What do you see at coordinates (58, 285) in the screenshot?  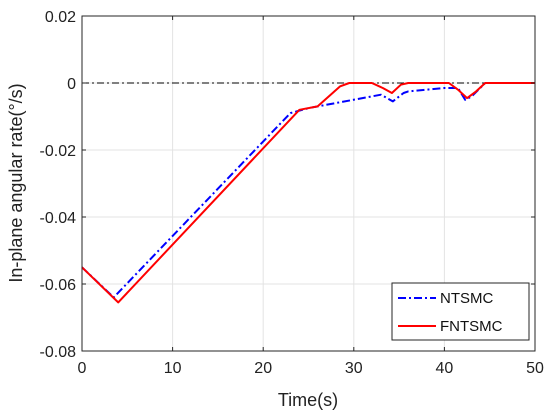 I see `y-tick-label-1: -0.06` at bounding box center [58, 285].